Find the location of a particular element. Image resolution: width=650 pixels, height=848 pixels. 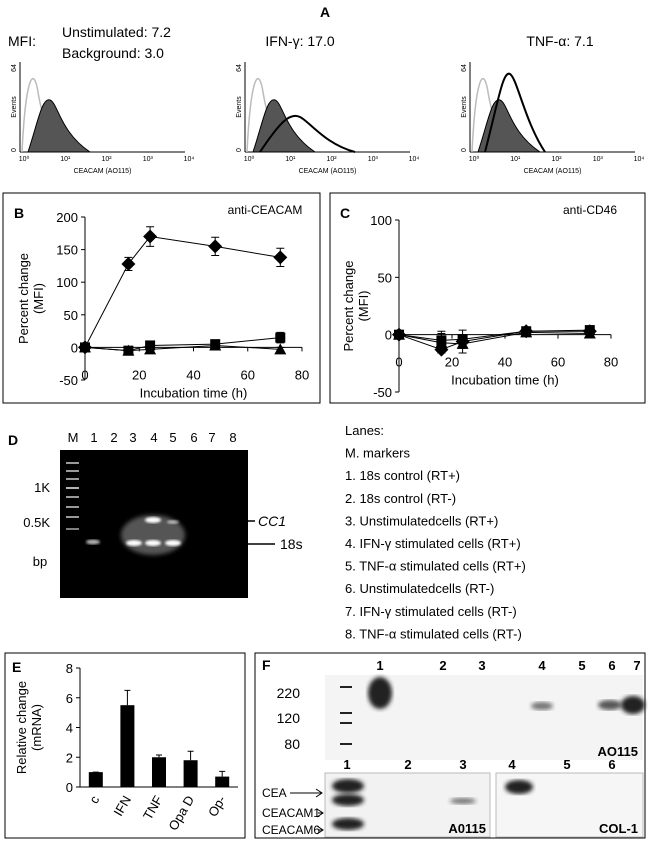

arrows is located at coordinates (307, 811).